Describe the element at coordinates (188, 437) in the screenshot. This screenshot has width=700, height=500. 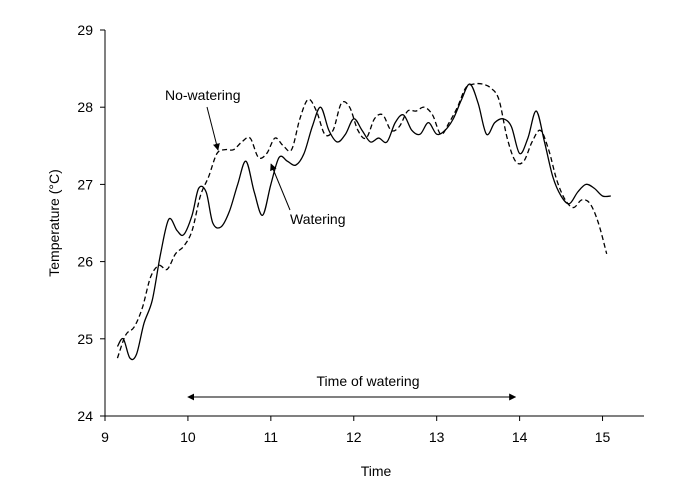
I see `x-tick-label: 10` at that location.